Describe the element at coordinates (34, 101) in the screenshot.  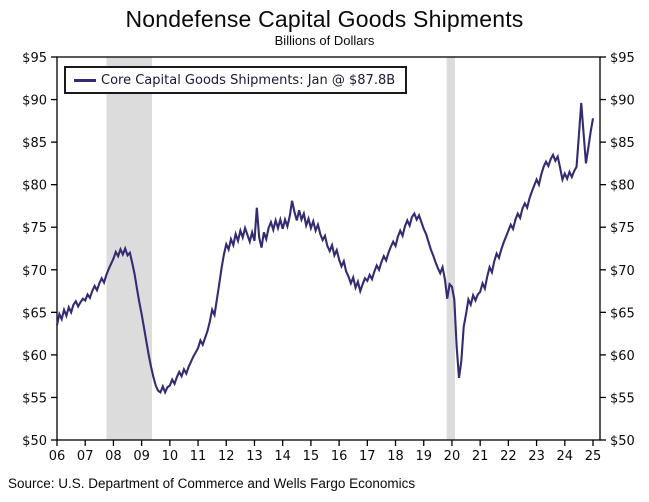
I see `y-axis-label-left: $90` at that location.